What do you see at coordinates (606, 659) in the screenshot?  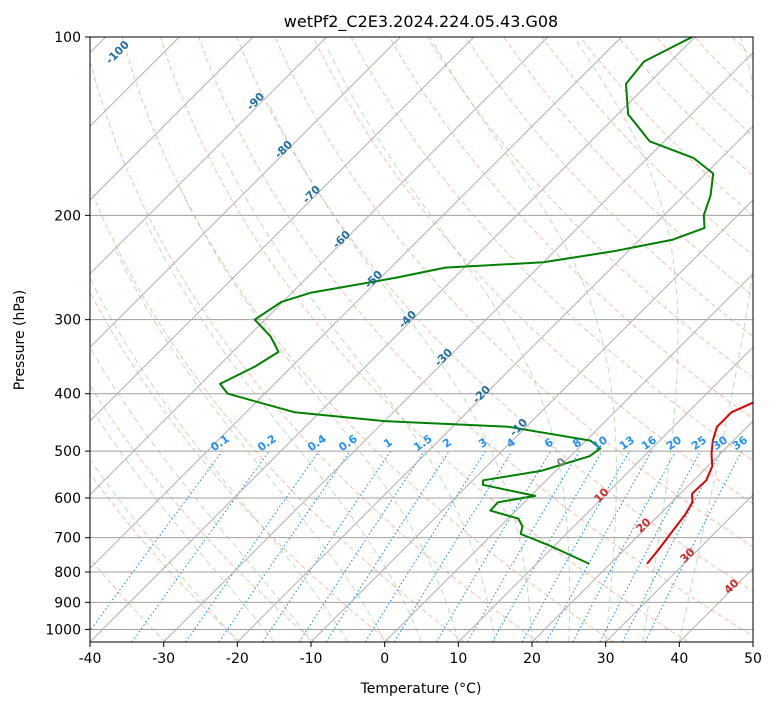 I see `x-tick-label: 30` at bounding box center [606, 659].